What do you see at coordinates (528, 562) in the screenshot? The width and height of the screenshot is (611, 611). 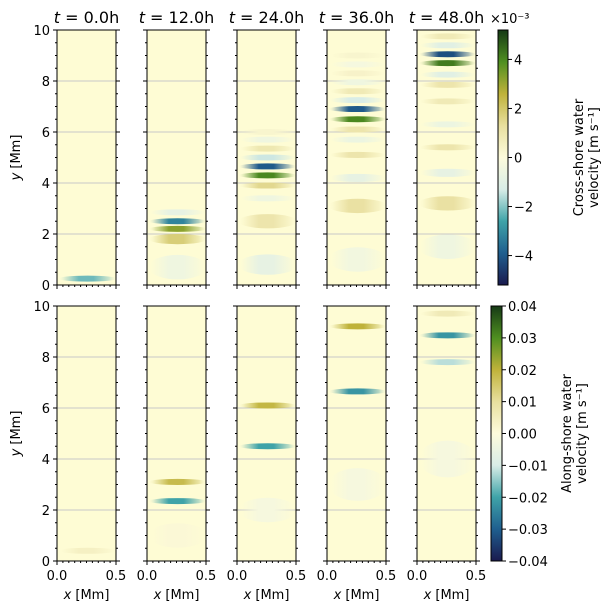 I see `colorbar-tick-label: −0.04` at bounding box center [528, 562].